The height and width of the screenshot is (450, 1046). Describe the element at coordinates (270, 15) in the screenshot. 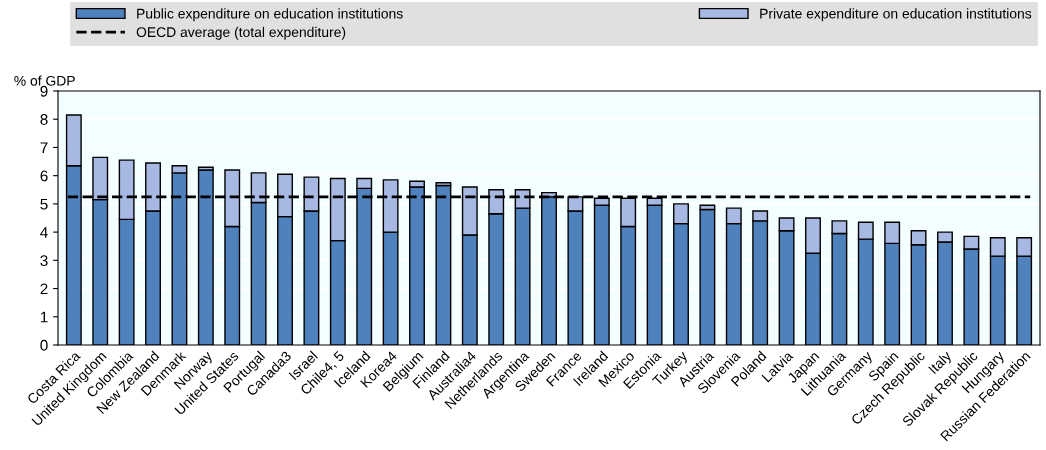

I see `legend-label: Public expenditure on education institutions` at that location.